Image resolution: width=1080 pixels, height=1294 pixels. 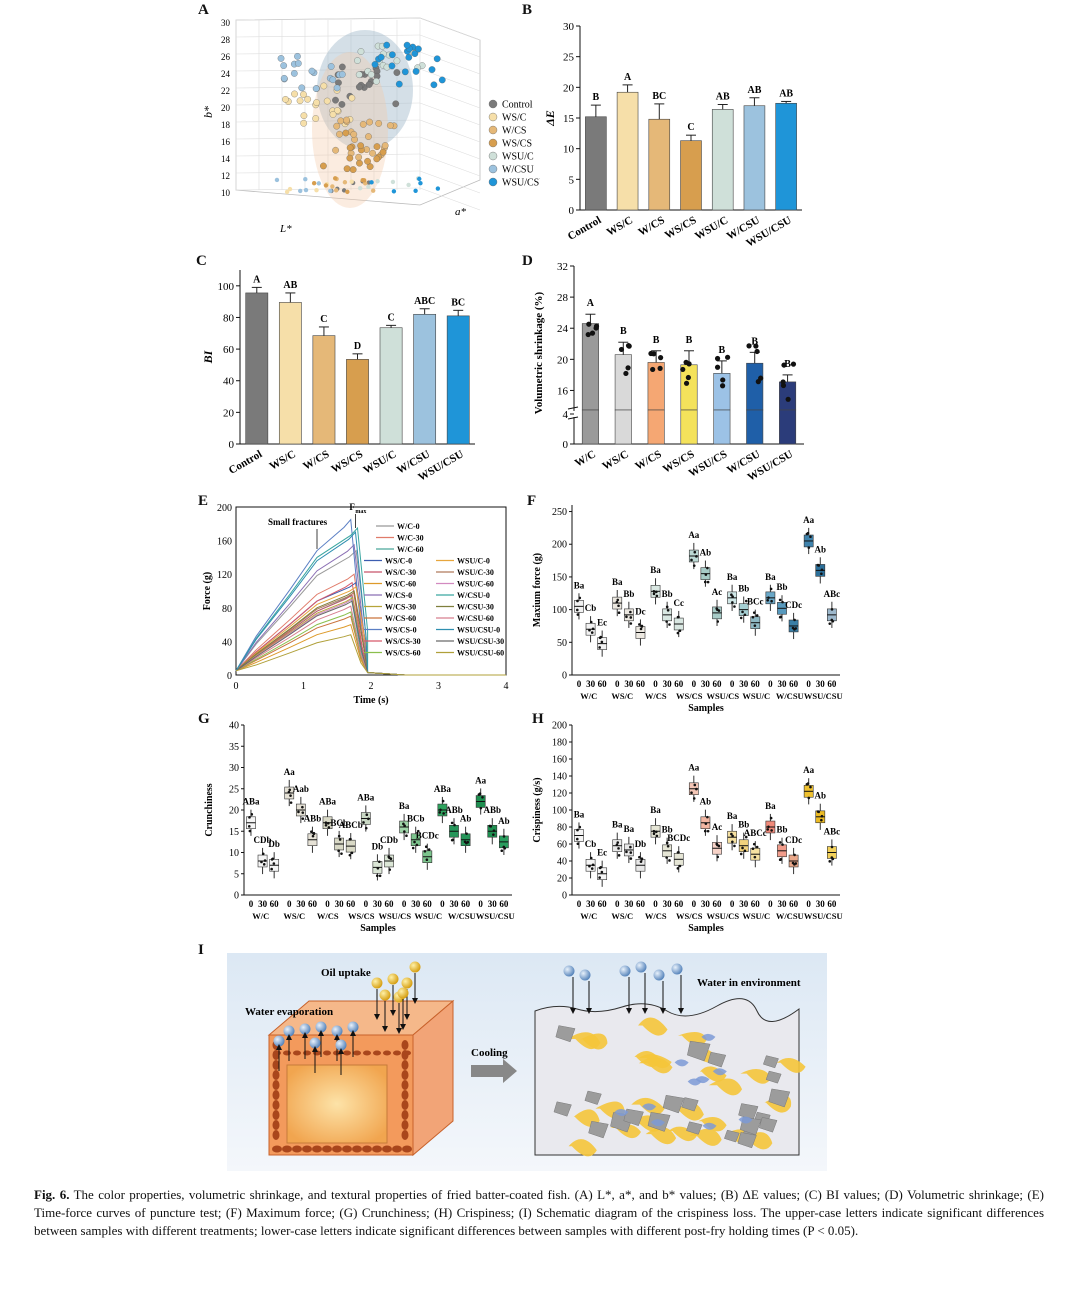 What do you see at coordinates (722, 427) in the screenshot?
I see `bar-lower` at bounding box center [722, 427].